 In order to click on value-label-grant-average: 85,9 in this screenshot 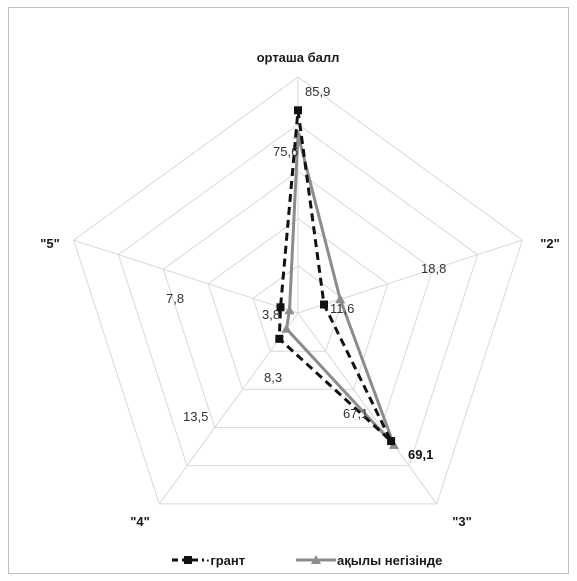, I will do `click(317, 91)`.